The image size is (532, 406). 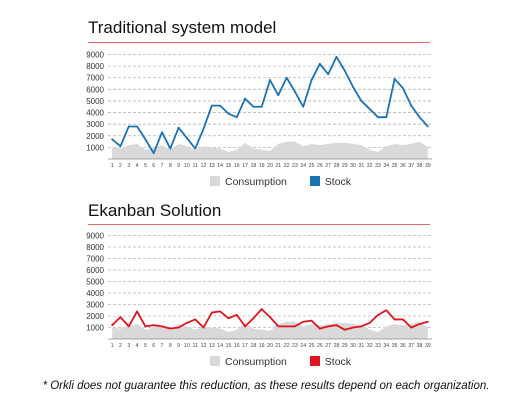 I want to click on x-tick-label: 6, so click(x=153, y=166).